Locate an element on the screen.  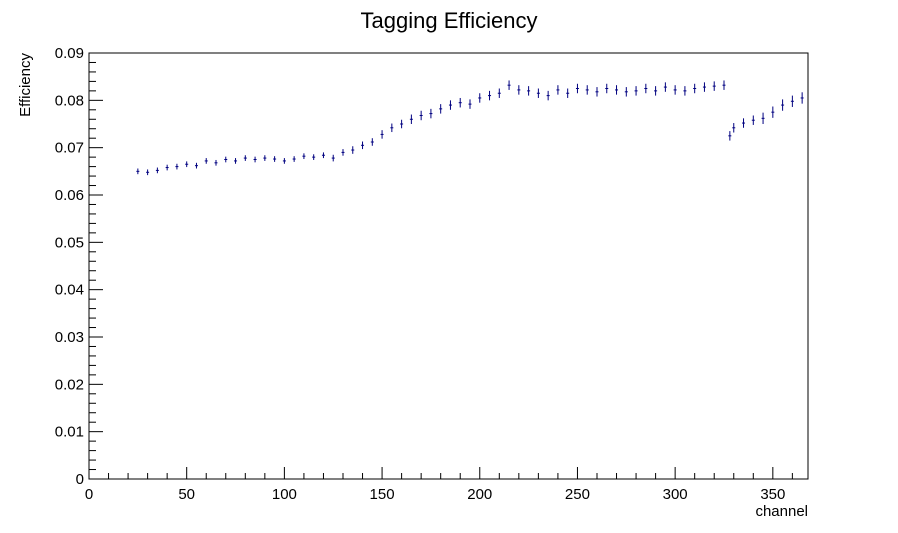
data-points is located at coordinates (470, 128).